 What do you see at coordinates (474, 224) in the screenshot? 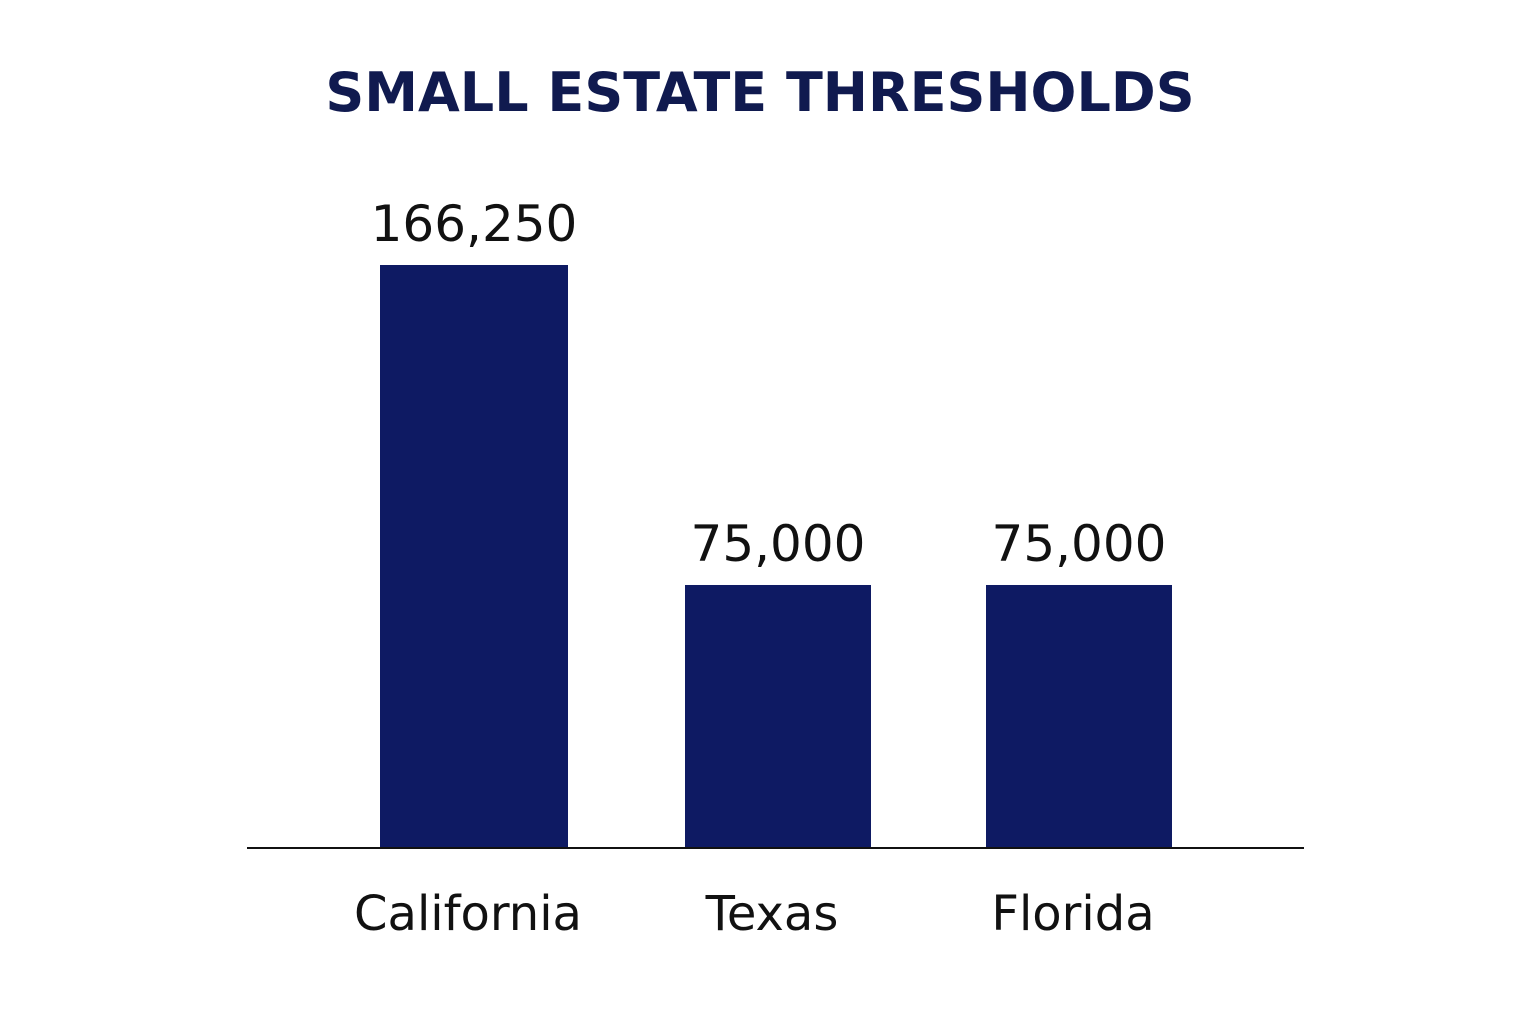
I see `value-label-california: 166,250` at bounding box center [474, 224].